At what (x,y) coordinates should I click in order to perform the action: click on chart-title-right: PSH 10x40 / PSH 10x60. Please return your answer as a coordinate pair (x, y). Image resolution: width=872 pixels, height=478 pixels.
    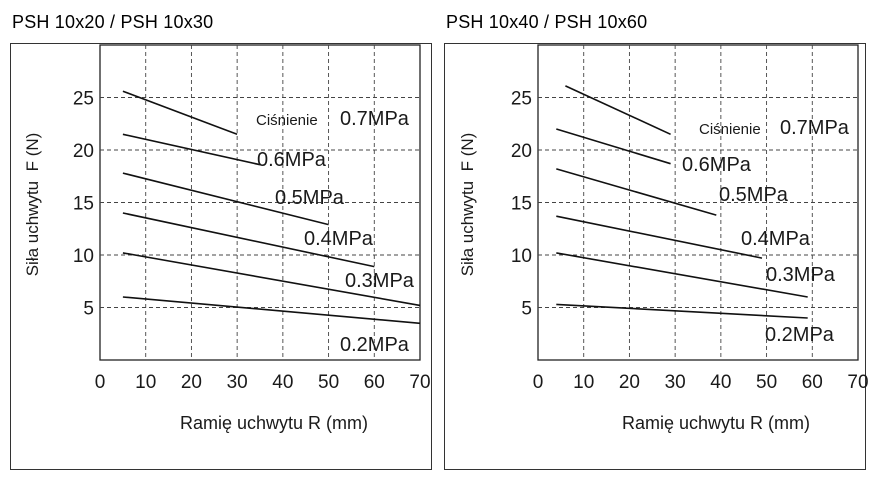
    Looking at the image, I should click on (547, 22).